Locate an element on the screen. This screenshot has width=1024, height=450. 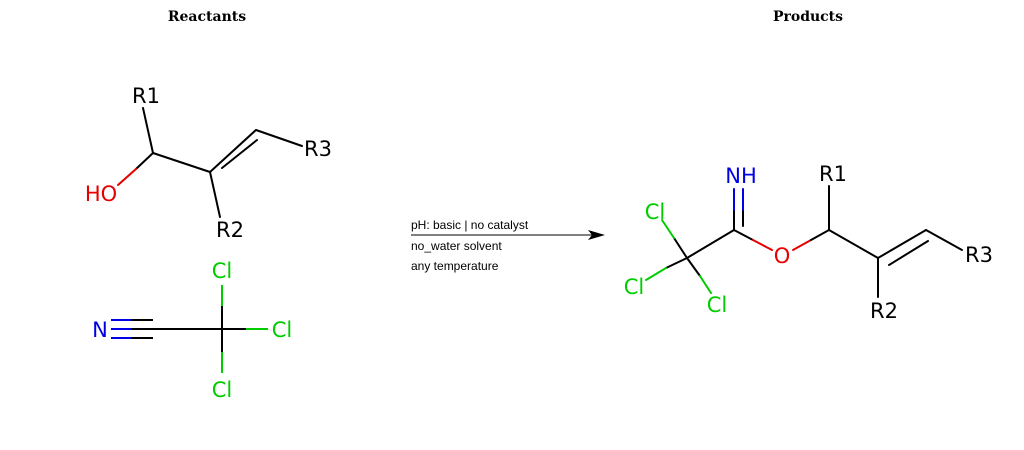
reactant-trichloroacetonitrile is located at coordinates (189, 329).